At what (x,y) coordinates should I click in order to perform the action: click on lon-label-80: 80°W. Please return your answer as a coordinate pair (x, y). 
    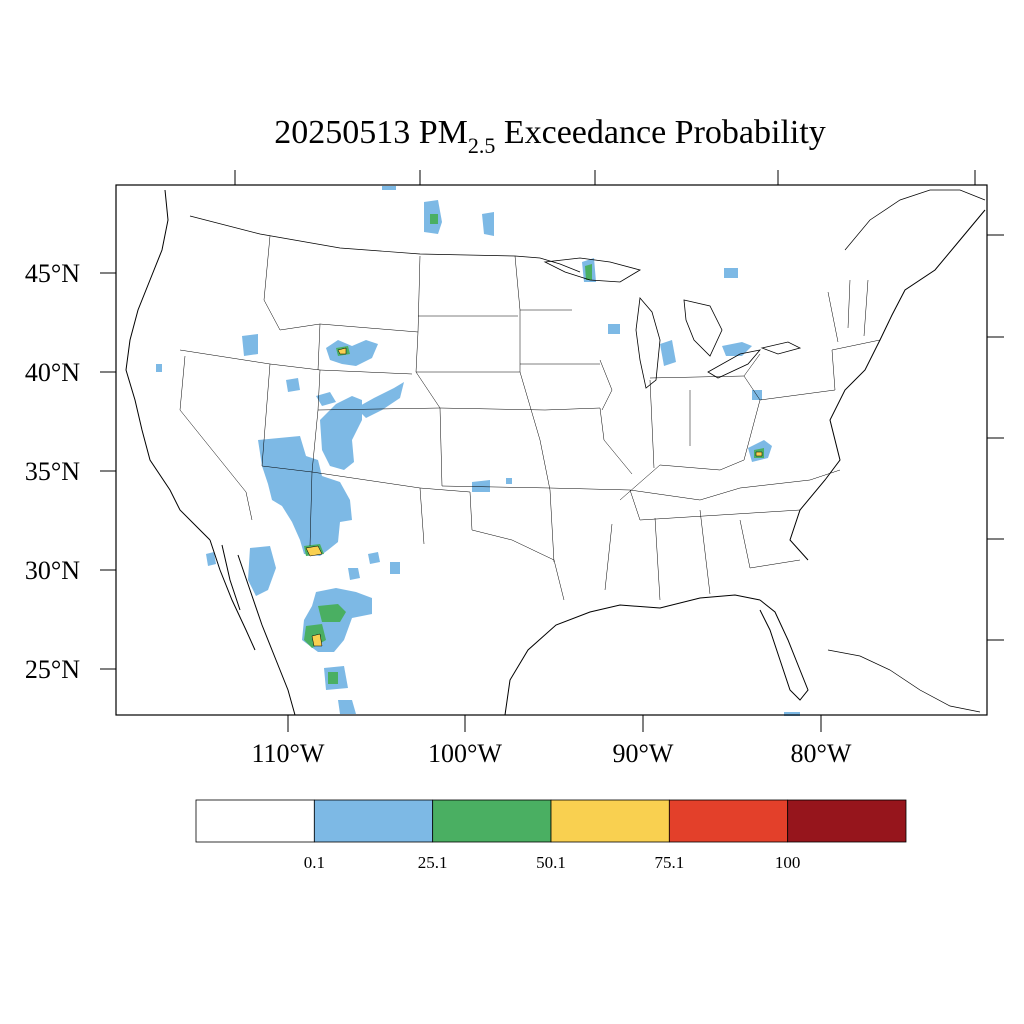
    Looking at the image, I should click on (821, 753).